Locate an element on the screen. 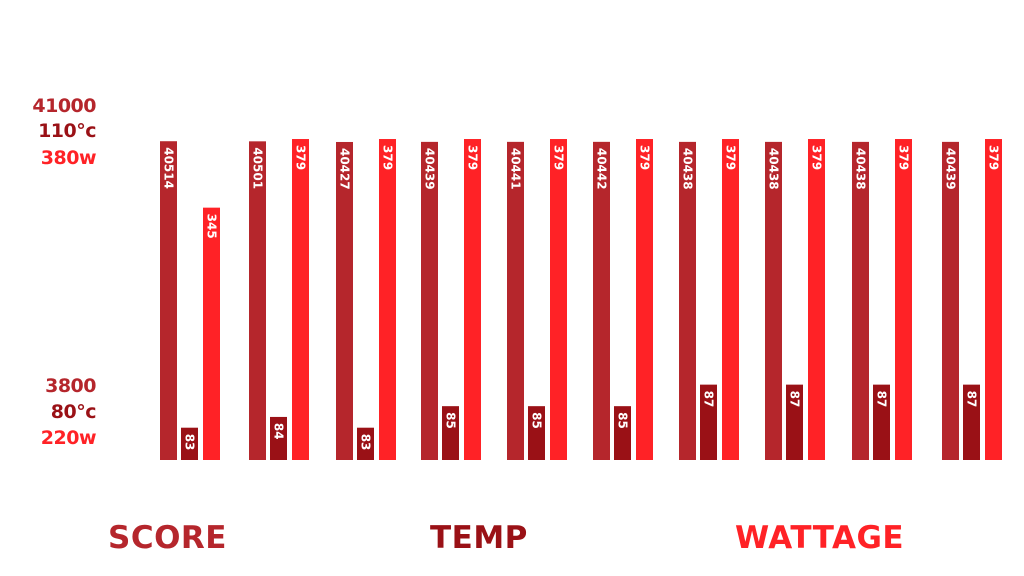  wattage-value-label-3: 379 is located at coordinates (388, 157).